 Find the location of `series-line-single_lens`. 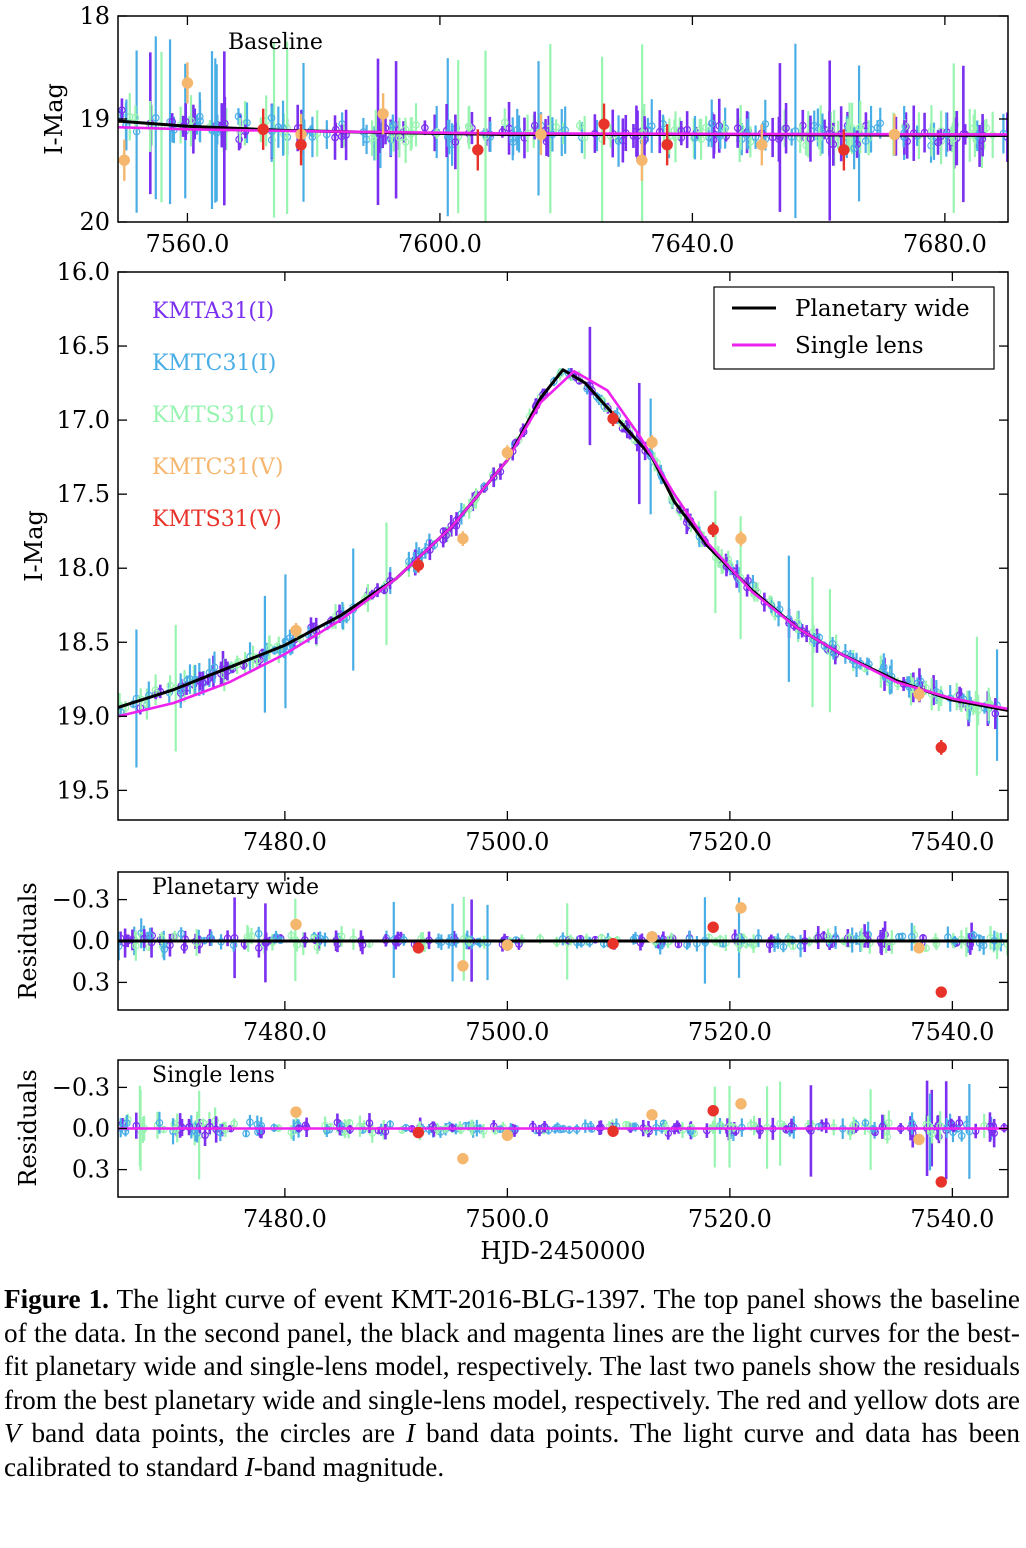

series-line-single_lens is located at coordinates (563, 130).